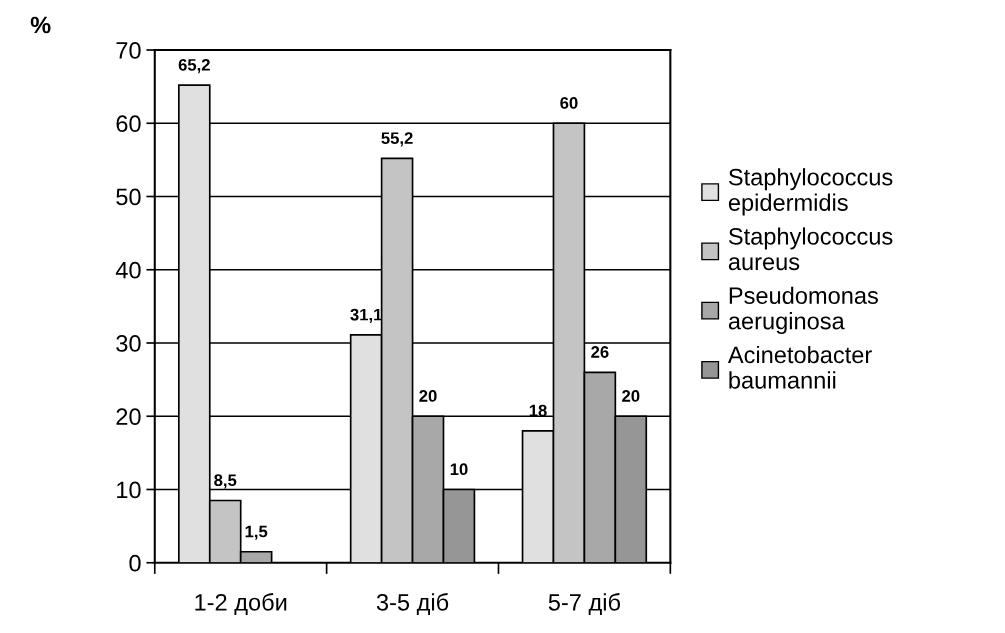 The image size is (1005, 633). What do you see at coordinates (569, 103) in the screenshot?
I see `data-label: 60` at bounding box center [569, 103].